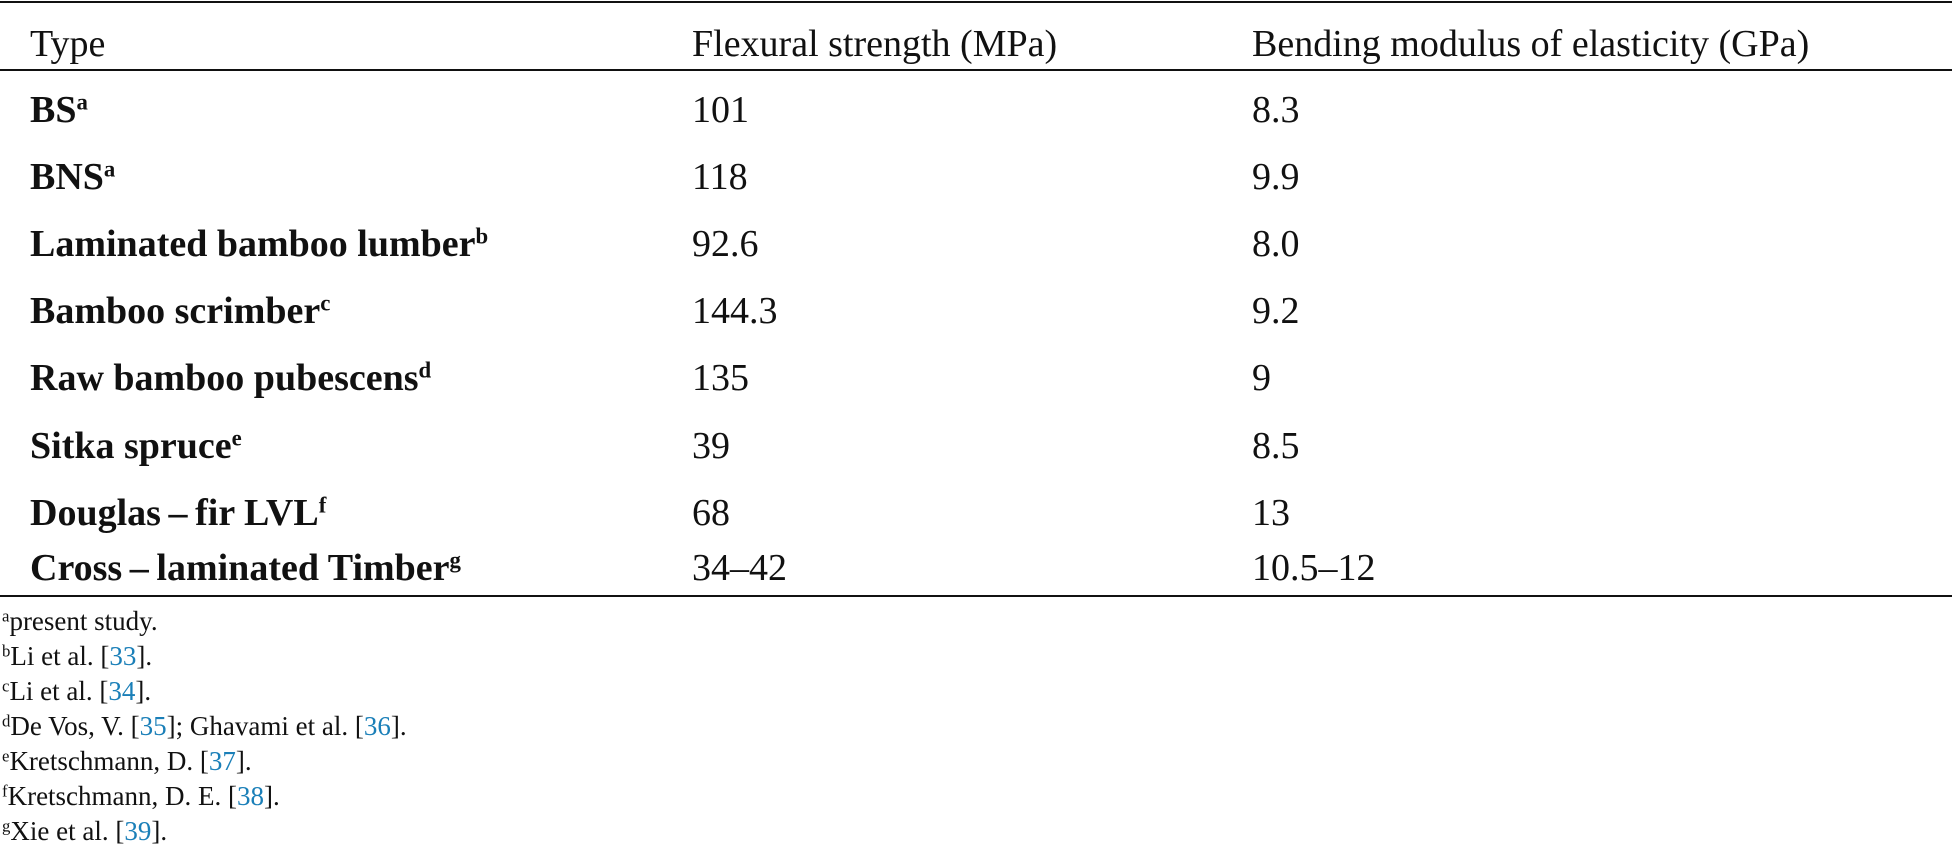  I want to click on row-type: BSa, so click(59, 110).